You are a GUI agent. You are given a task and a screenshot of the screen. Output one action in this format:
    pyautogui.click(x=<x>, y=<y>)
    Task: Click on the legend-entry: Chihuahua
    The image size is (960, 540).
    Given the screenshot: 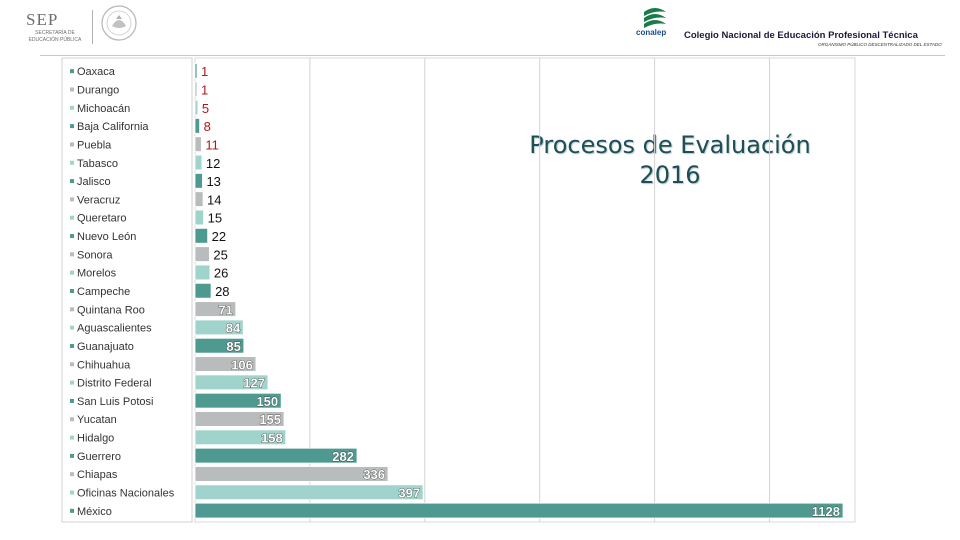 What is the action you would take?
    pyautogui.click(x=104, y=365)
    